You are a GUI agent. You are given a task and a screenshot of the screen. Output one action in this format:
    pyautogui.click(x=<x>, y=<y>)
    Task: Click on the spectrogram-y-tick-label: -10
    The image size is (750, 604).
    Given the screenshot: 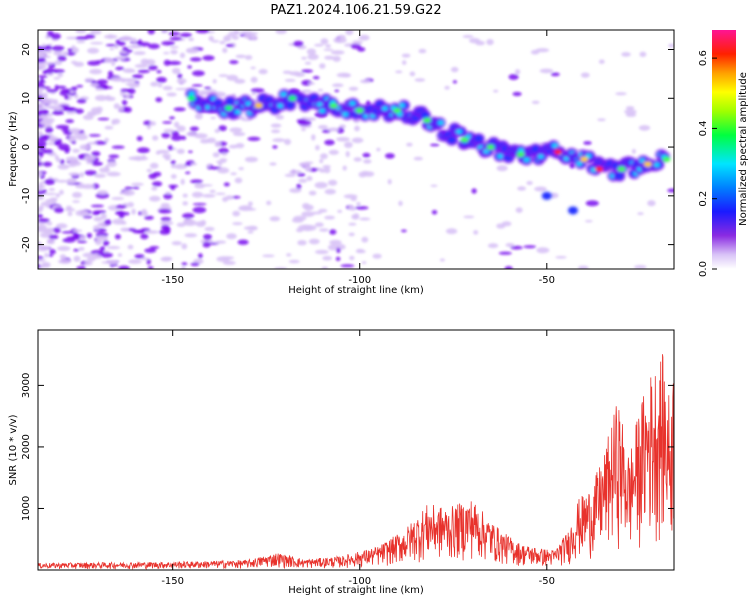 What is the action you would take?
    pyautogui.click(x=26, y=196)
    